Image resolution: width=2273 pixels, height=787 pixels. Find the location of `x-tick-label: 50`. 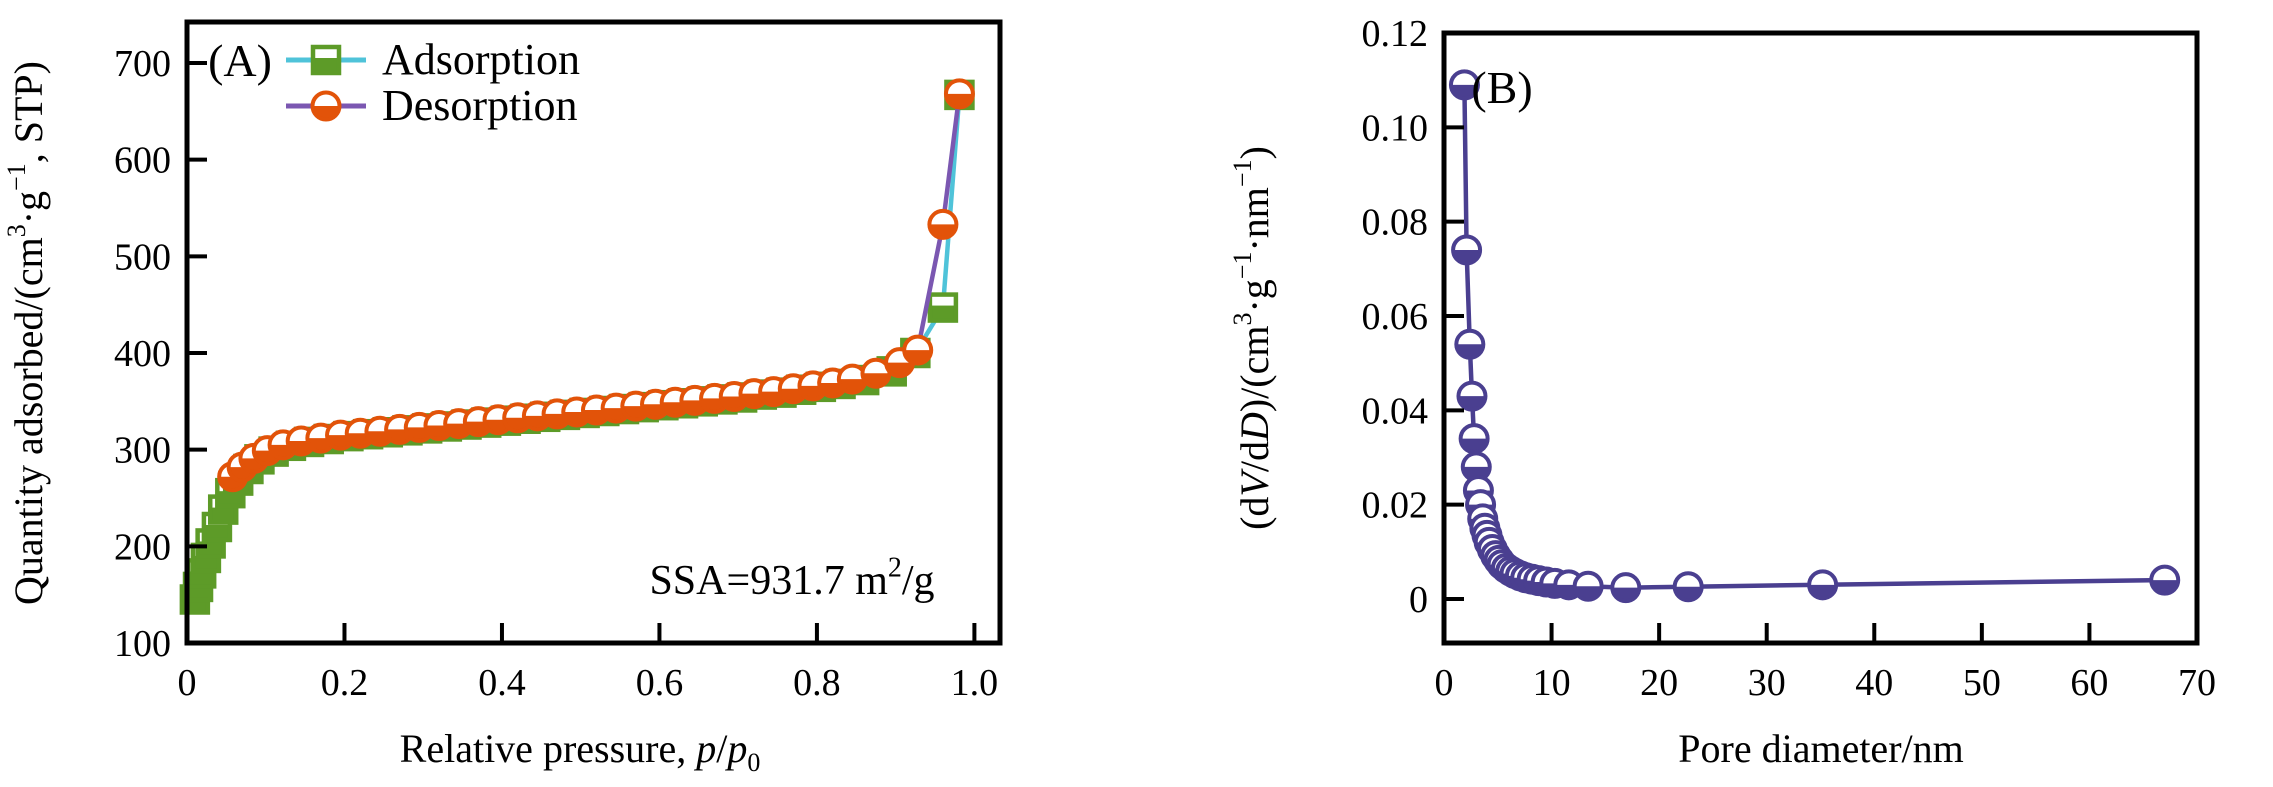

x-tick-label: 50 is located at coordinates (1982, 683).